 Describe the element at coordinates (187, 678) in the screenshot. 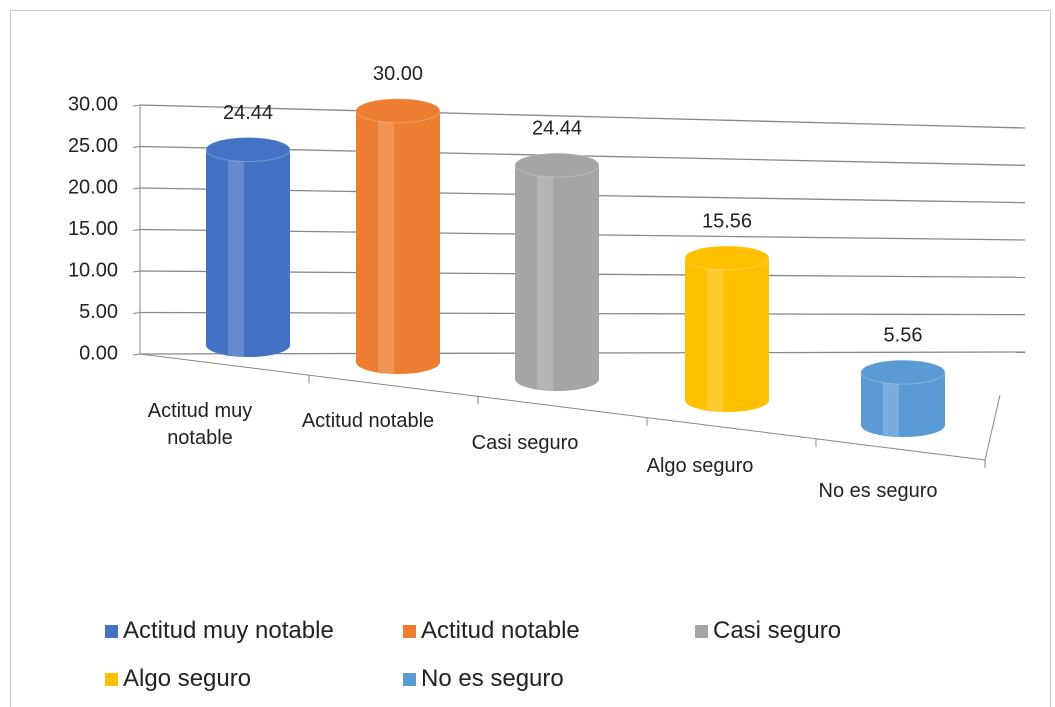

I see `legend-label: Algo seguro` at that location.